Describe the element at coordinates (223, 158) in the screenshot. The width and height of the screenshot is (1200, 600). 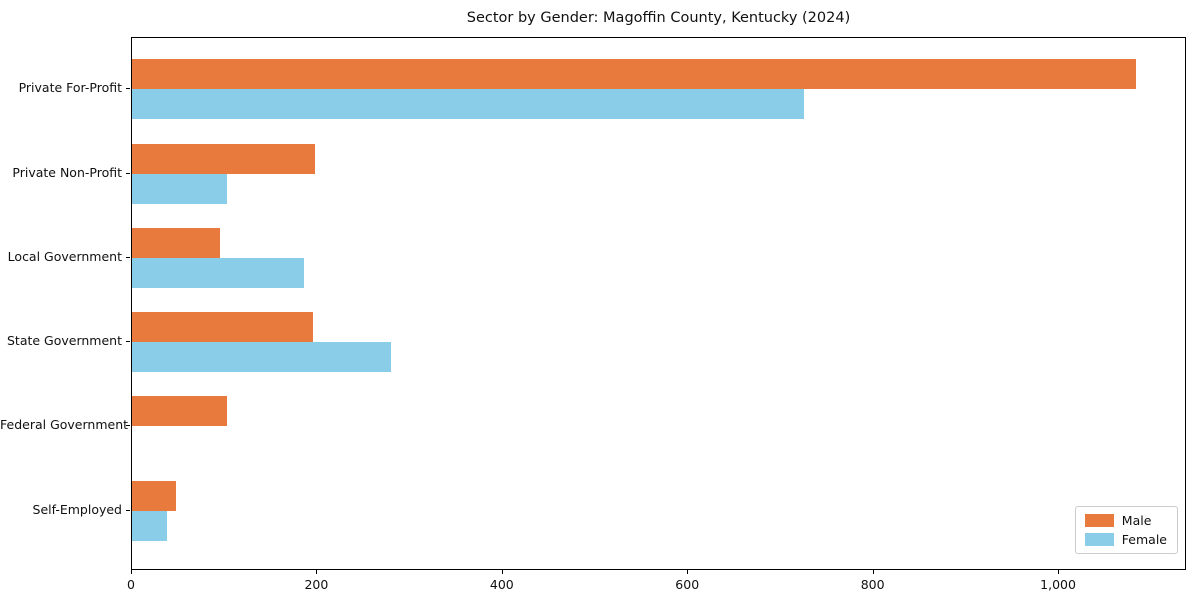
I see `bar-male-private-non-profit` at that location.